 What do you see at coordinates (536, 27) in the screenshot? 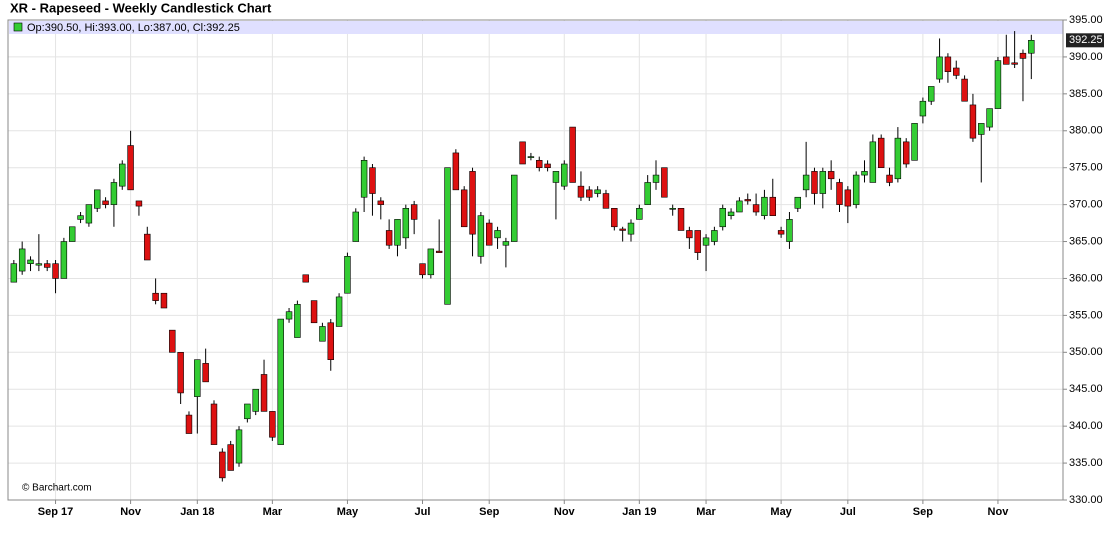
I see `legend-band` at bounding box center [536, 27].